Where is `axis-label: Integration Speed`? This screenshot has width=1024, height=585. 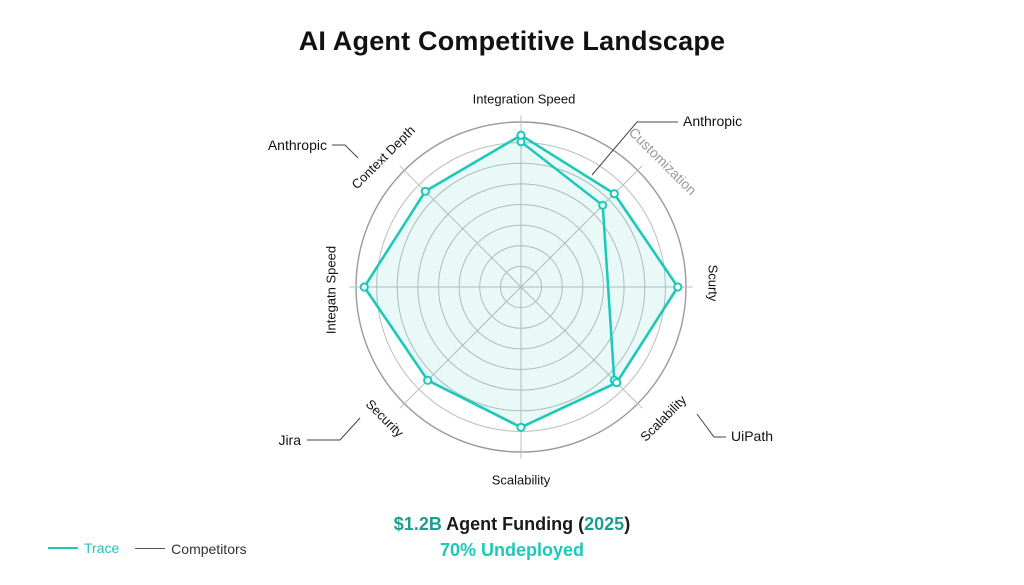 axis-label: Integration Speed is located at coordinates (524, 98).